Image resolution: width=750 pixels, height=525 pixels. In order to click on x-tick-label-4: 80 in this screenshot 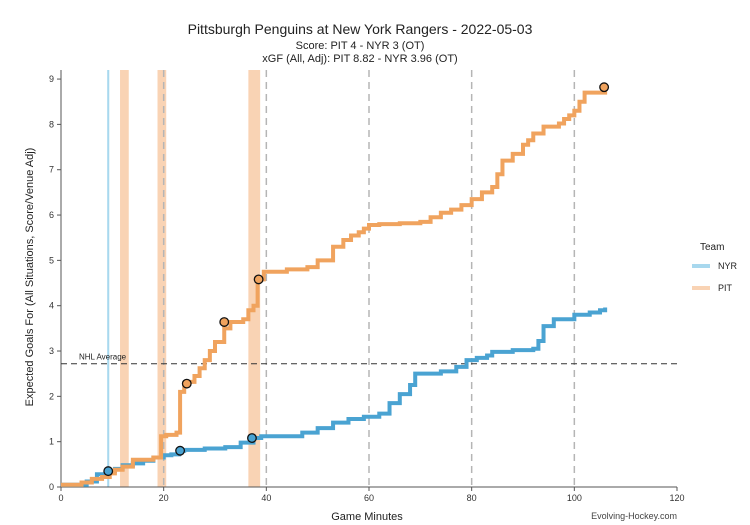, I will do `click(472, 498)`.